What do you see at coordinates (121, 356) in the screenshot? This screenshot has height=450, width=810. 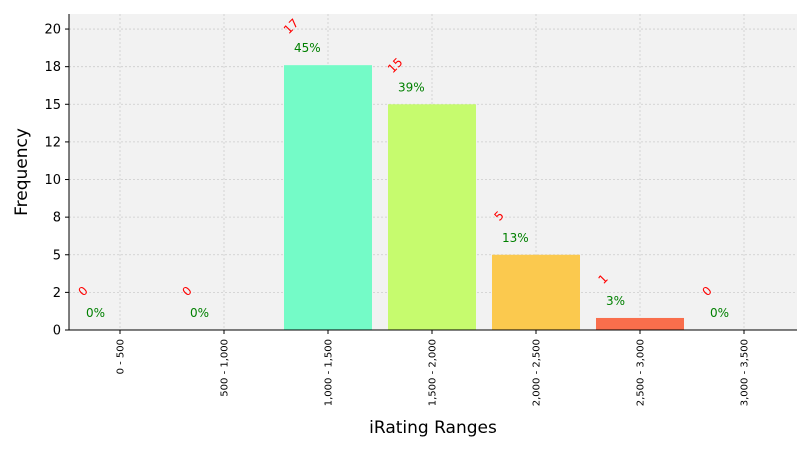 I see `x-tick-label: 0 - 500` at bounding box center [121, 356].